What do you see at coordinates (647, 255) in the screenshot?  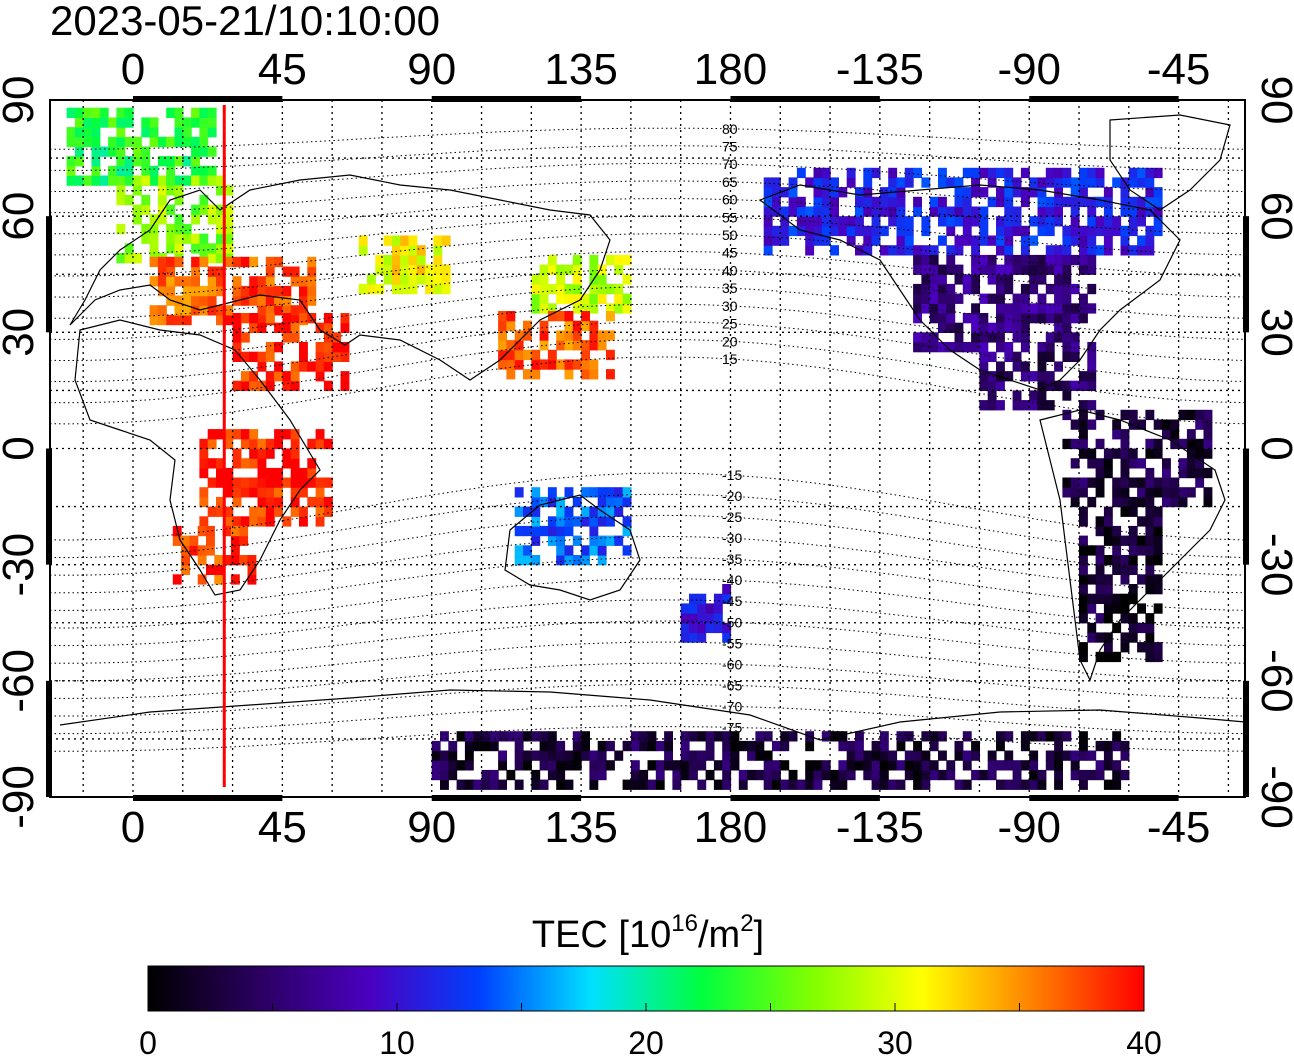 I see `magnetic-contour` at bounding box center [647, 255].